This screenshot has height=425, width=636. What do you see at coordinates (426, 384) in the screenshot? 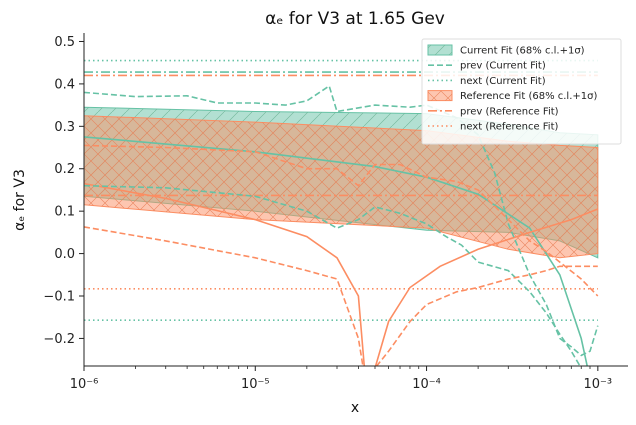
I see `x-tick-label: 10⁻⁴` at bounding box center [426, 384].